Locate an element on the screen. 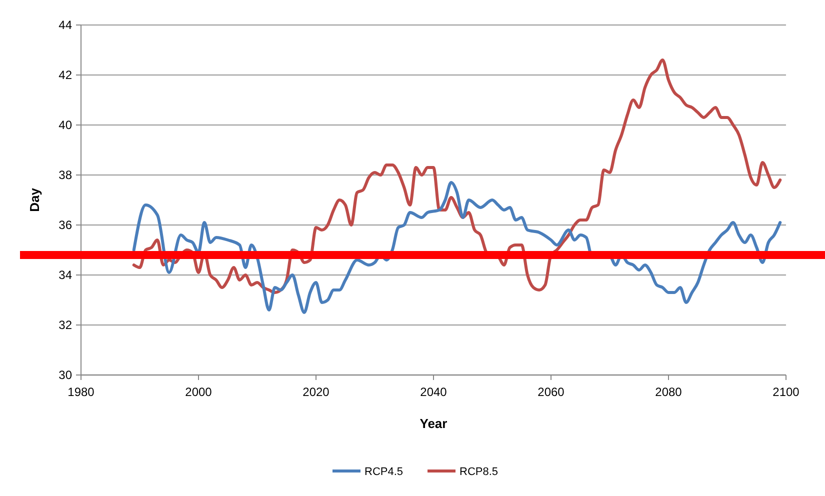  legend-label: RCP8.5 is located at coordinates (479, 472).